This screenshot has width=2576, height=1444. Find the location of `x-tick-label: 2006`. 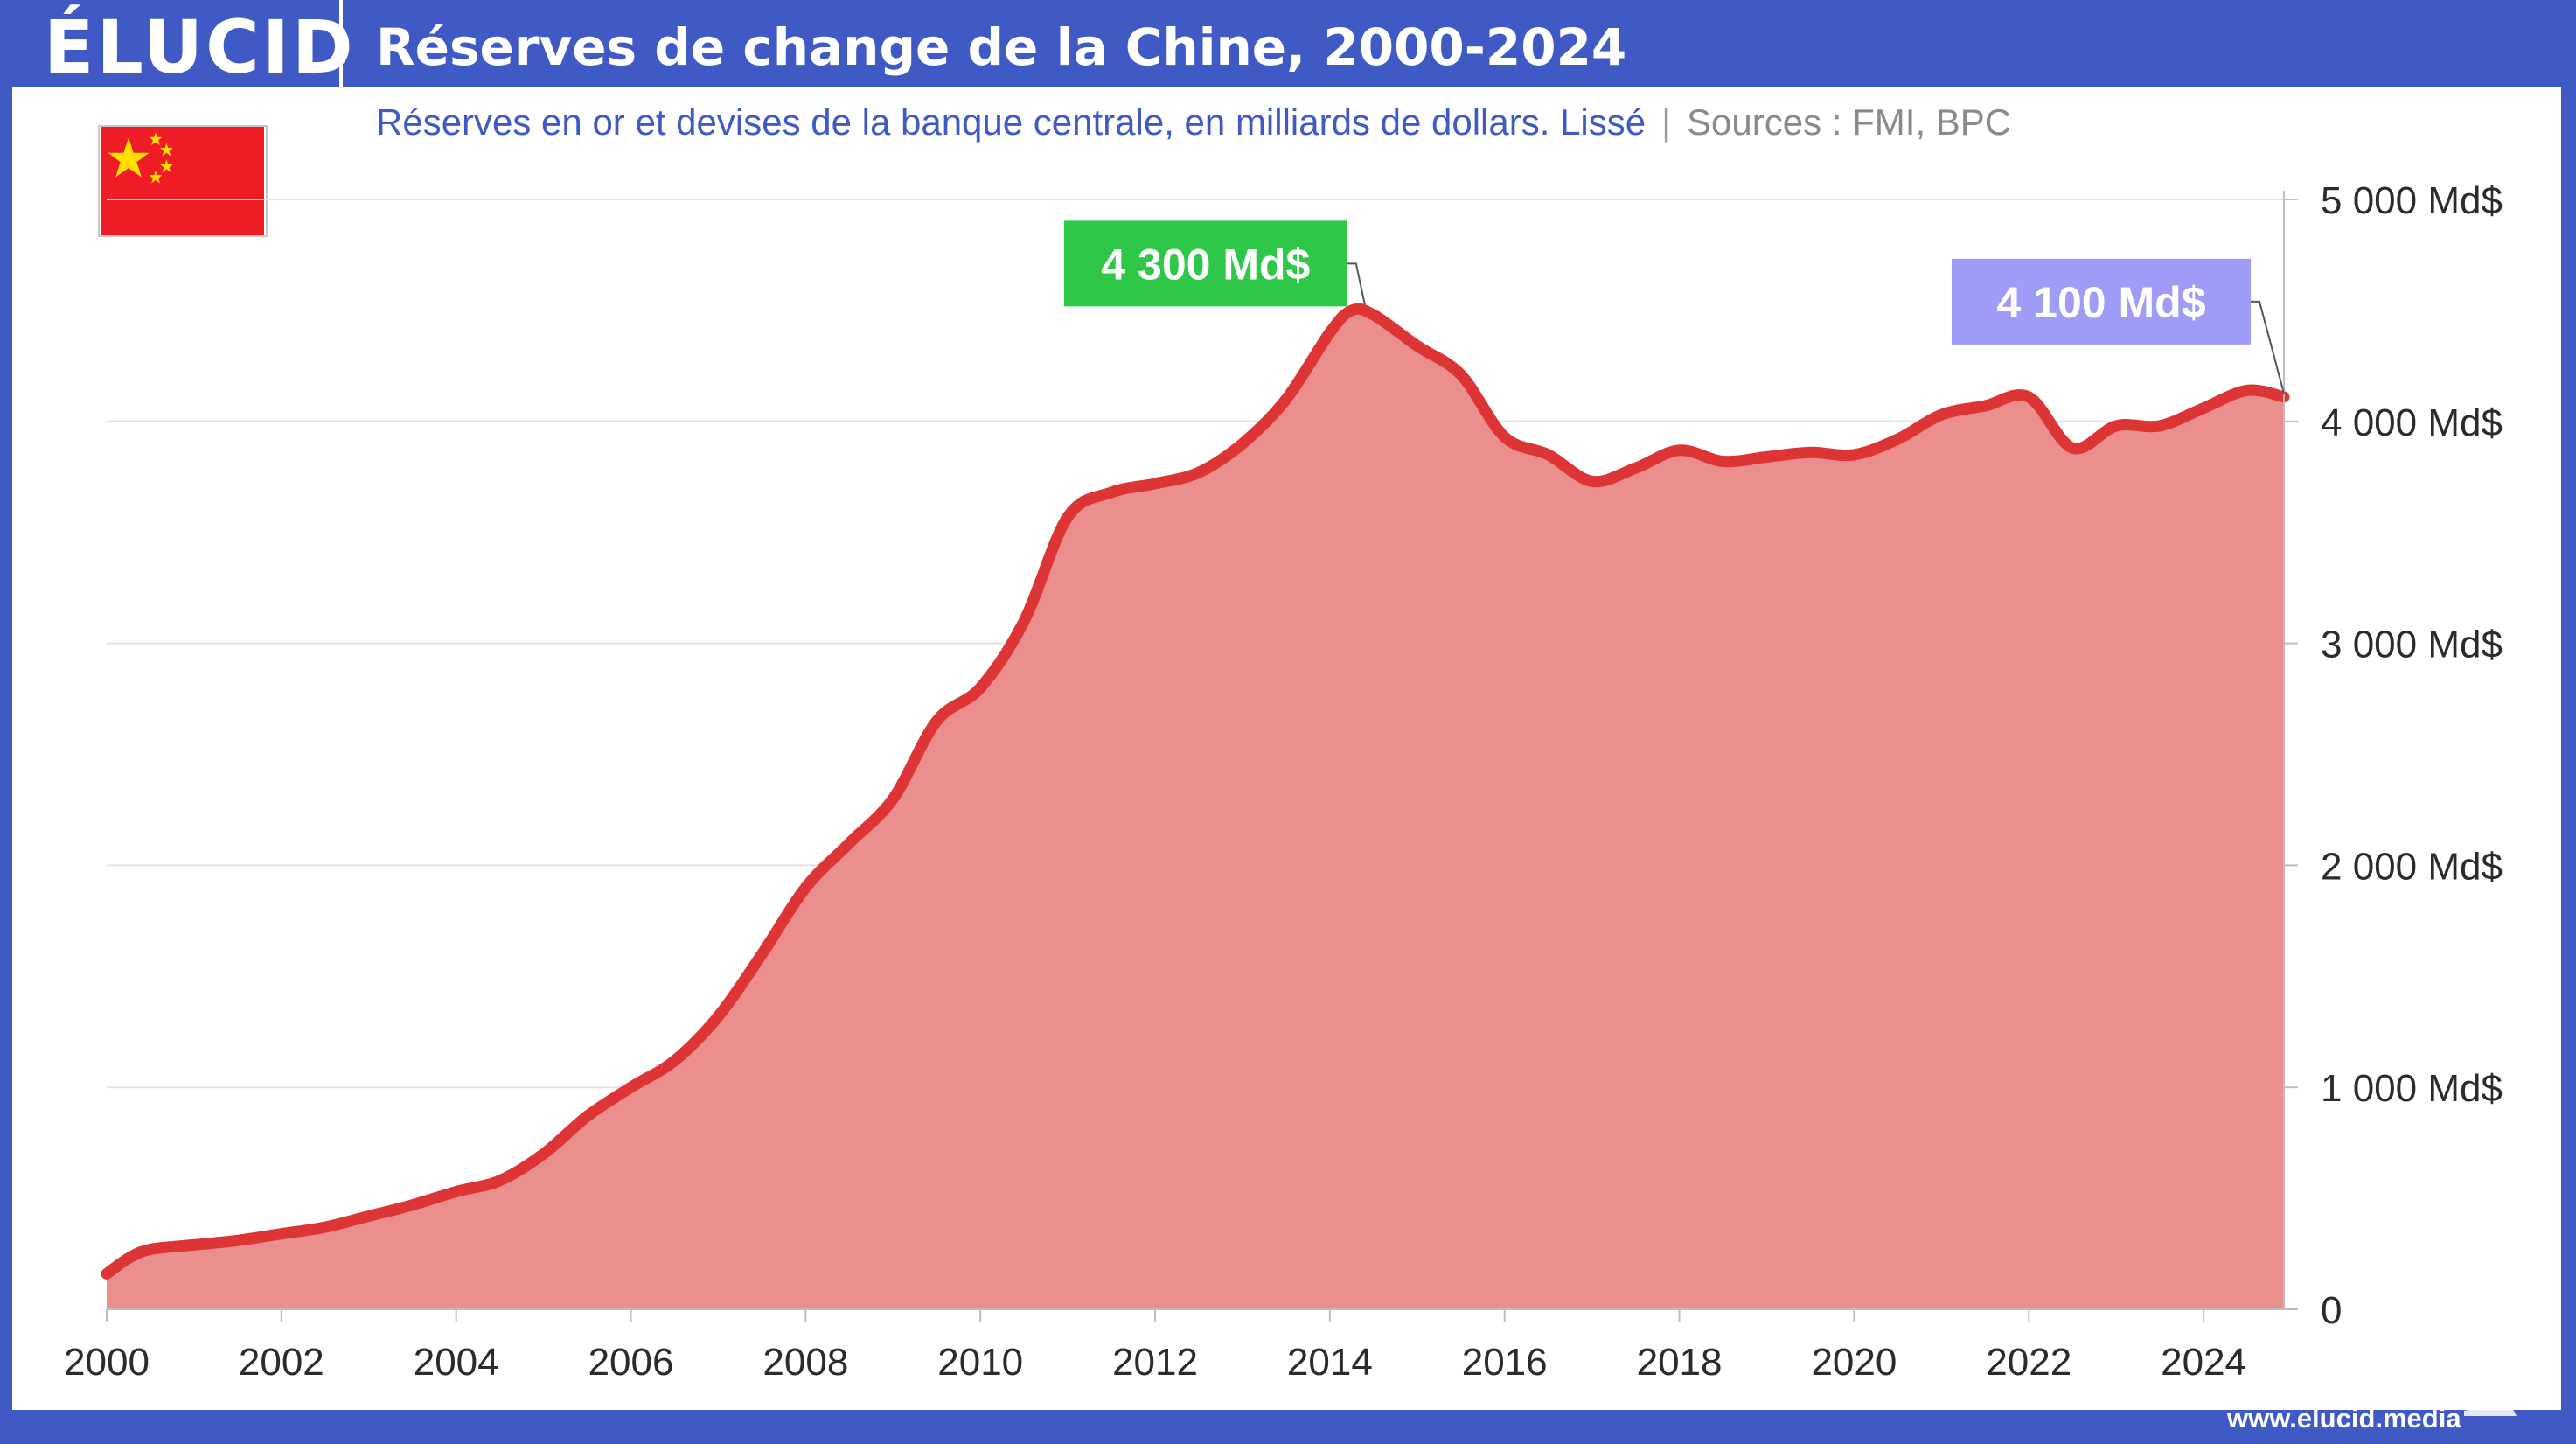

x-tick-label: 2006 is located at coordinates (631, 1362).